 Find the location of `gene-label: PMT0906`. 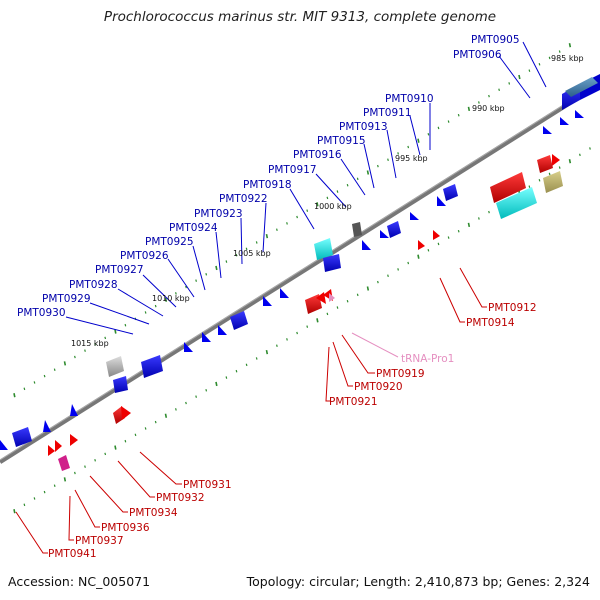

gene-label: PMT0906 is located at coordinates (477, 55).